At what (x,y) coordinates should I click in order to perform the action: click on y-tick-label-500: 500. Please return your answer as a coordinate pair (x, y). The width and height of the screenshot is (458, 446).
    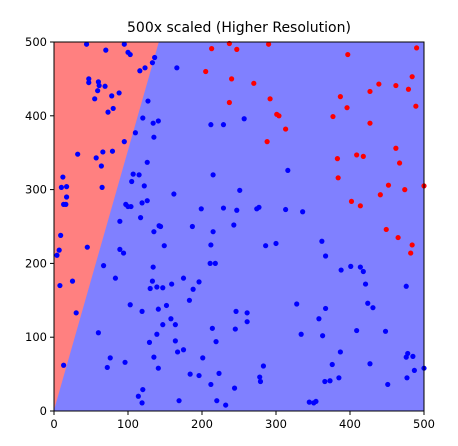
    Looking at the image, I should click on (36, 42).